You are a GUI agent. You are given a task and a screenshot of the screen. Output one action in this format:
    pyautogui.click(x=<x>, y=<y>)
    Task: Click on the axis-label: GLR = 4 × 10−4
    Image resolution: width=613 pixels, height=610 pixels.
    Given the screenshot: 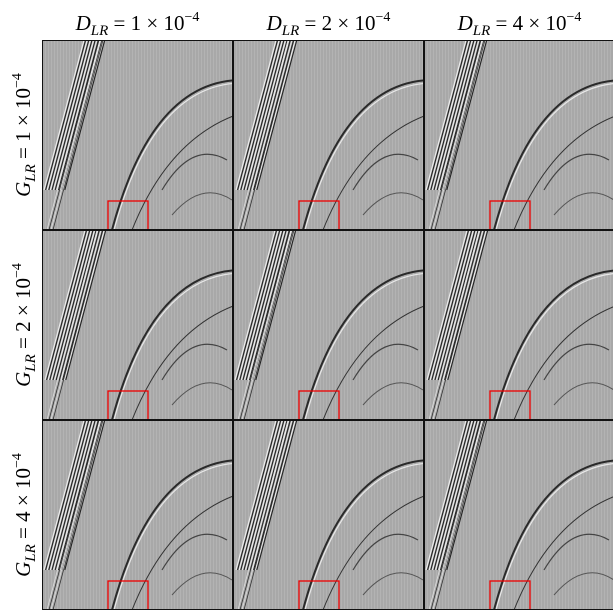 What is the action you would take?
    pyautogui.click(x=24, y=515)
    